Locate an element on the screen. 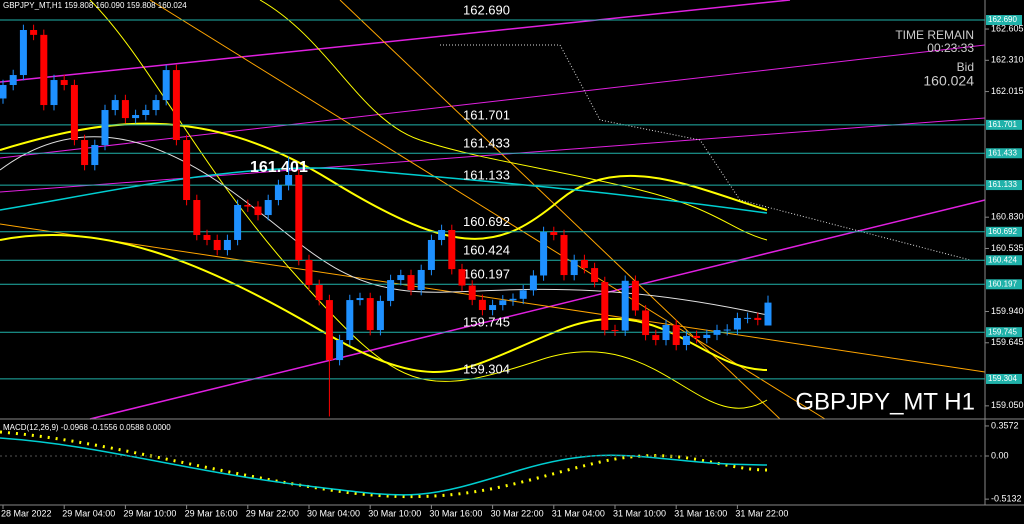 This screenshot has width=1024, height=524. level-box-label: 159.745 is located at coordinates (1002, 331).